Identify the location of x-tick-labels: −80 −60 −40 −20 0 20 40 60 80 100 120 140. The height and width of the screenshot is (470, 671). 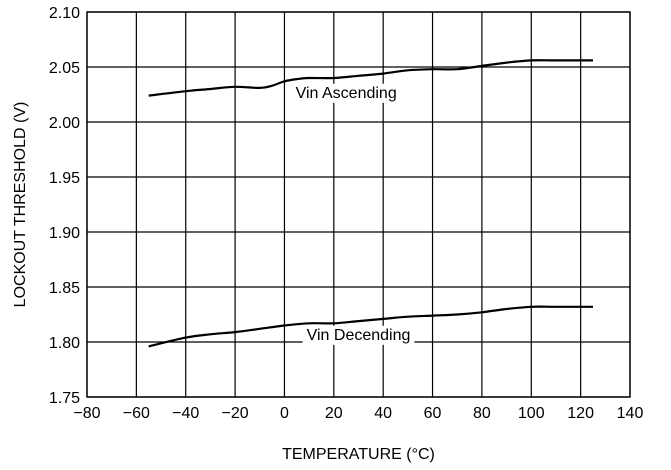
(358, 413).